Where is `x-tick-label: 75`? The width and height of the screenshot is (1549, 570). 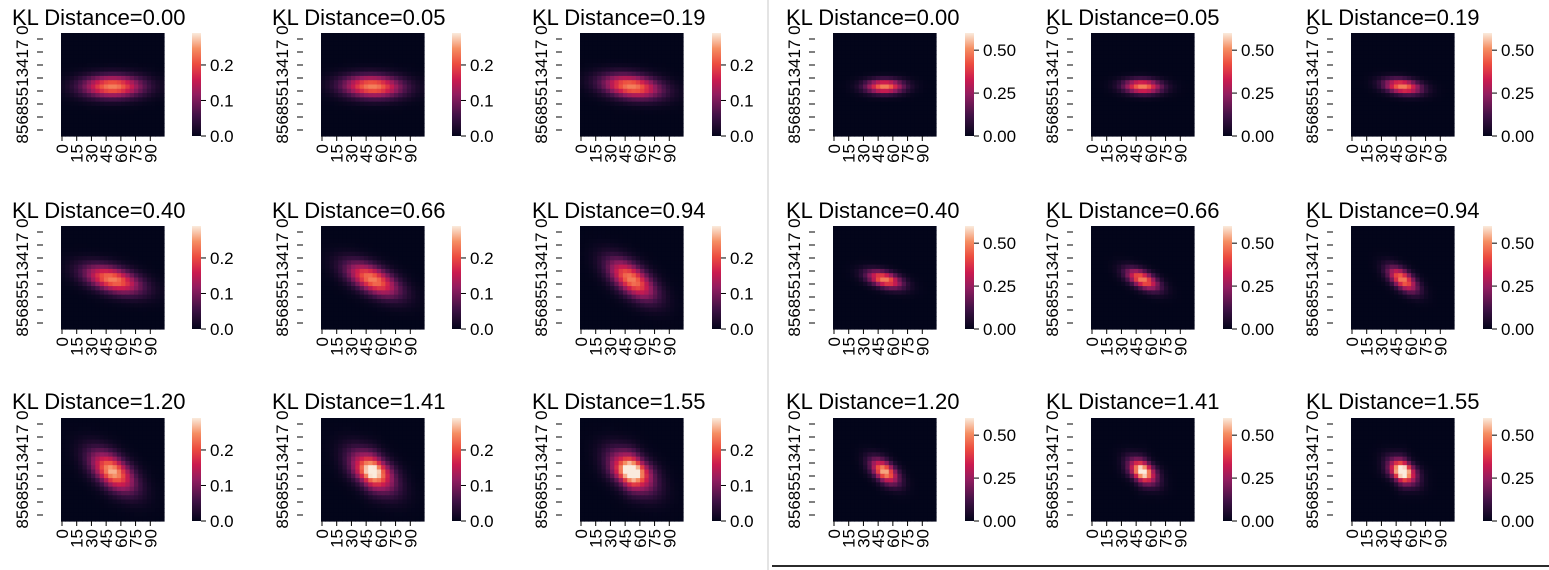 x-tick-label: 75 is located at coordinates (655, 346).